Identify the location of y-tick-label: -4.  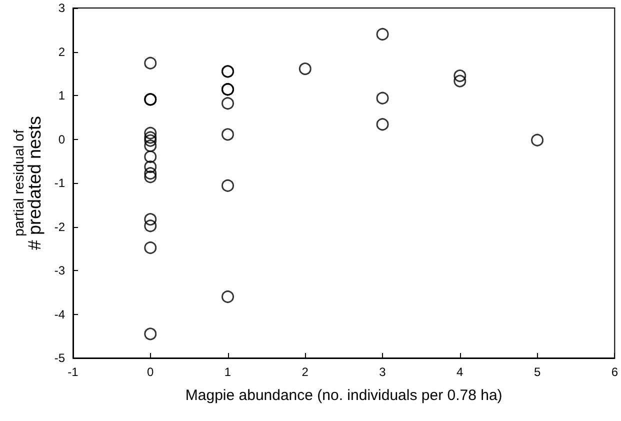
(60, 314).